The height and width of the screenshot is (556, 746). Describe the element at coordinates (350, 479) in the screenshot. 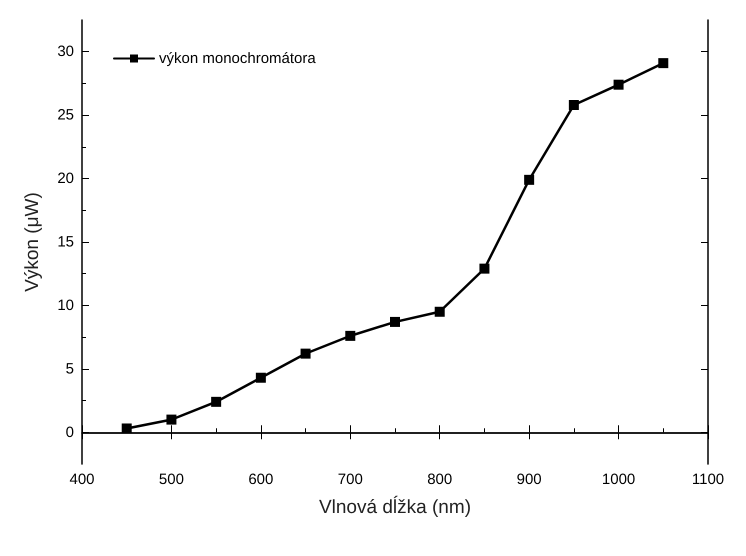

I see `x-tick-label: 700` at that location.